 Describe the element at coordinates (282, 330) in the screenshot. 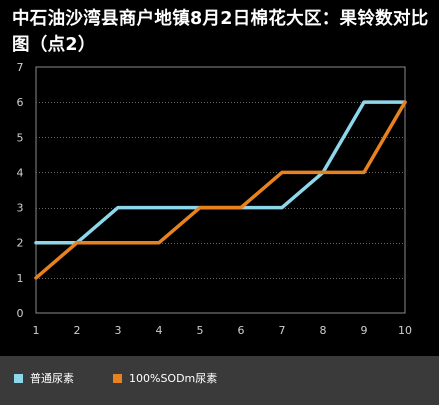

I see `x-tick-label: 7` at that location.